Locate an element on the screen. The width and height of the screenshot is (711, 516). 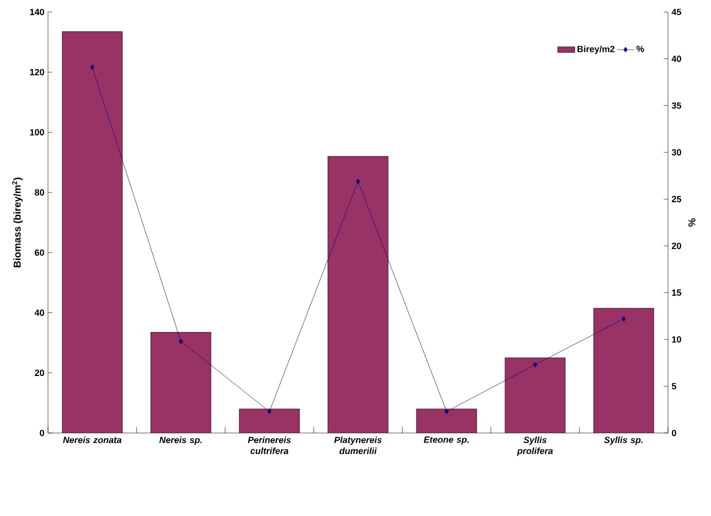
y2-tick-label: 40 is located at coordinates (677, 59).